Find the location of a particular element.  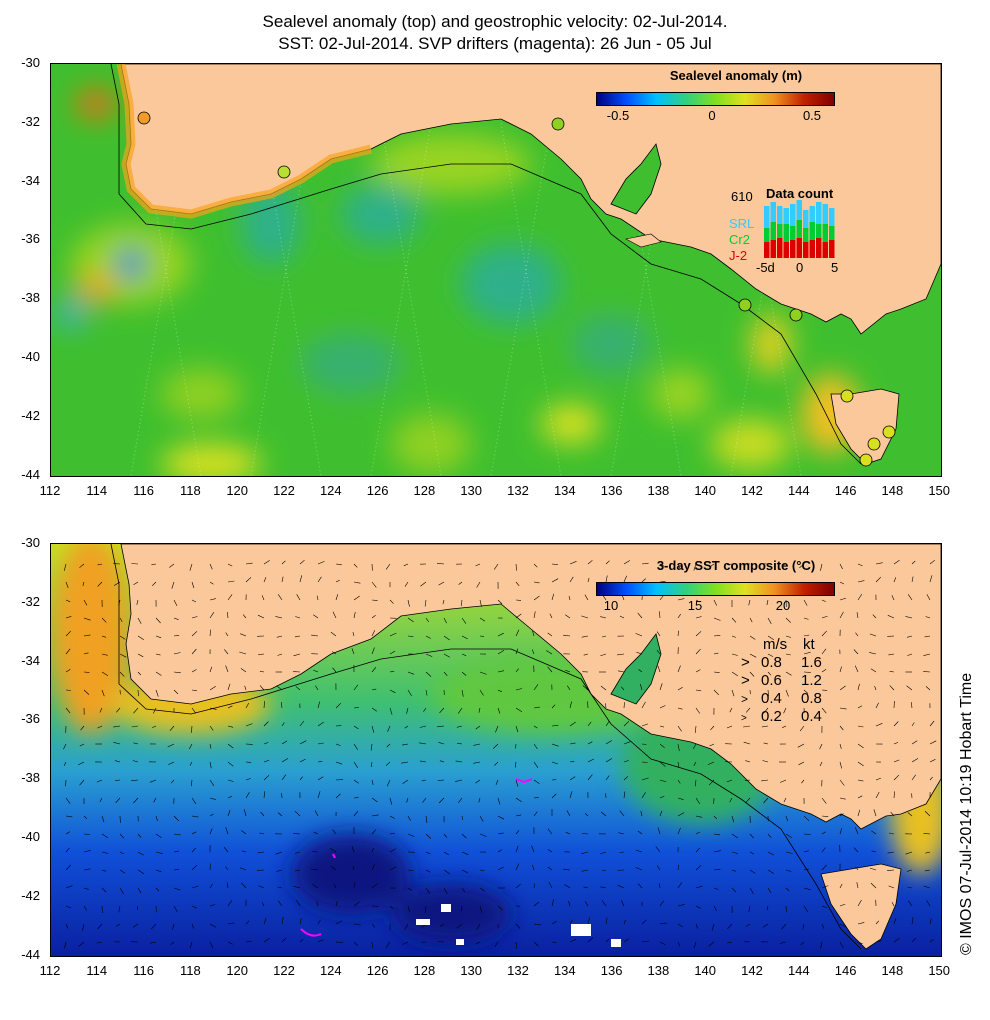

sla-x-tick-13: 138 is located at coordinates (658, 490).